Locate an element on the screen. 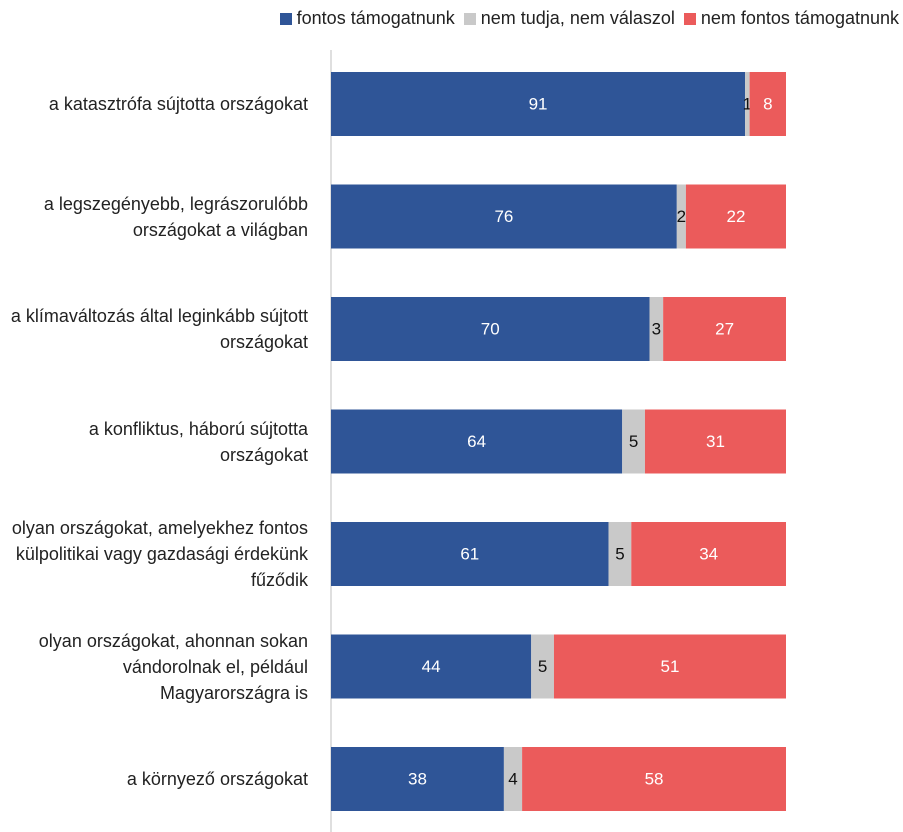 The width and height of the screenshot is (903, 832). value-label: 1 is located at coordinates (747, 103).